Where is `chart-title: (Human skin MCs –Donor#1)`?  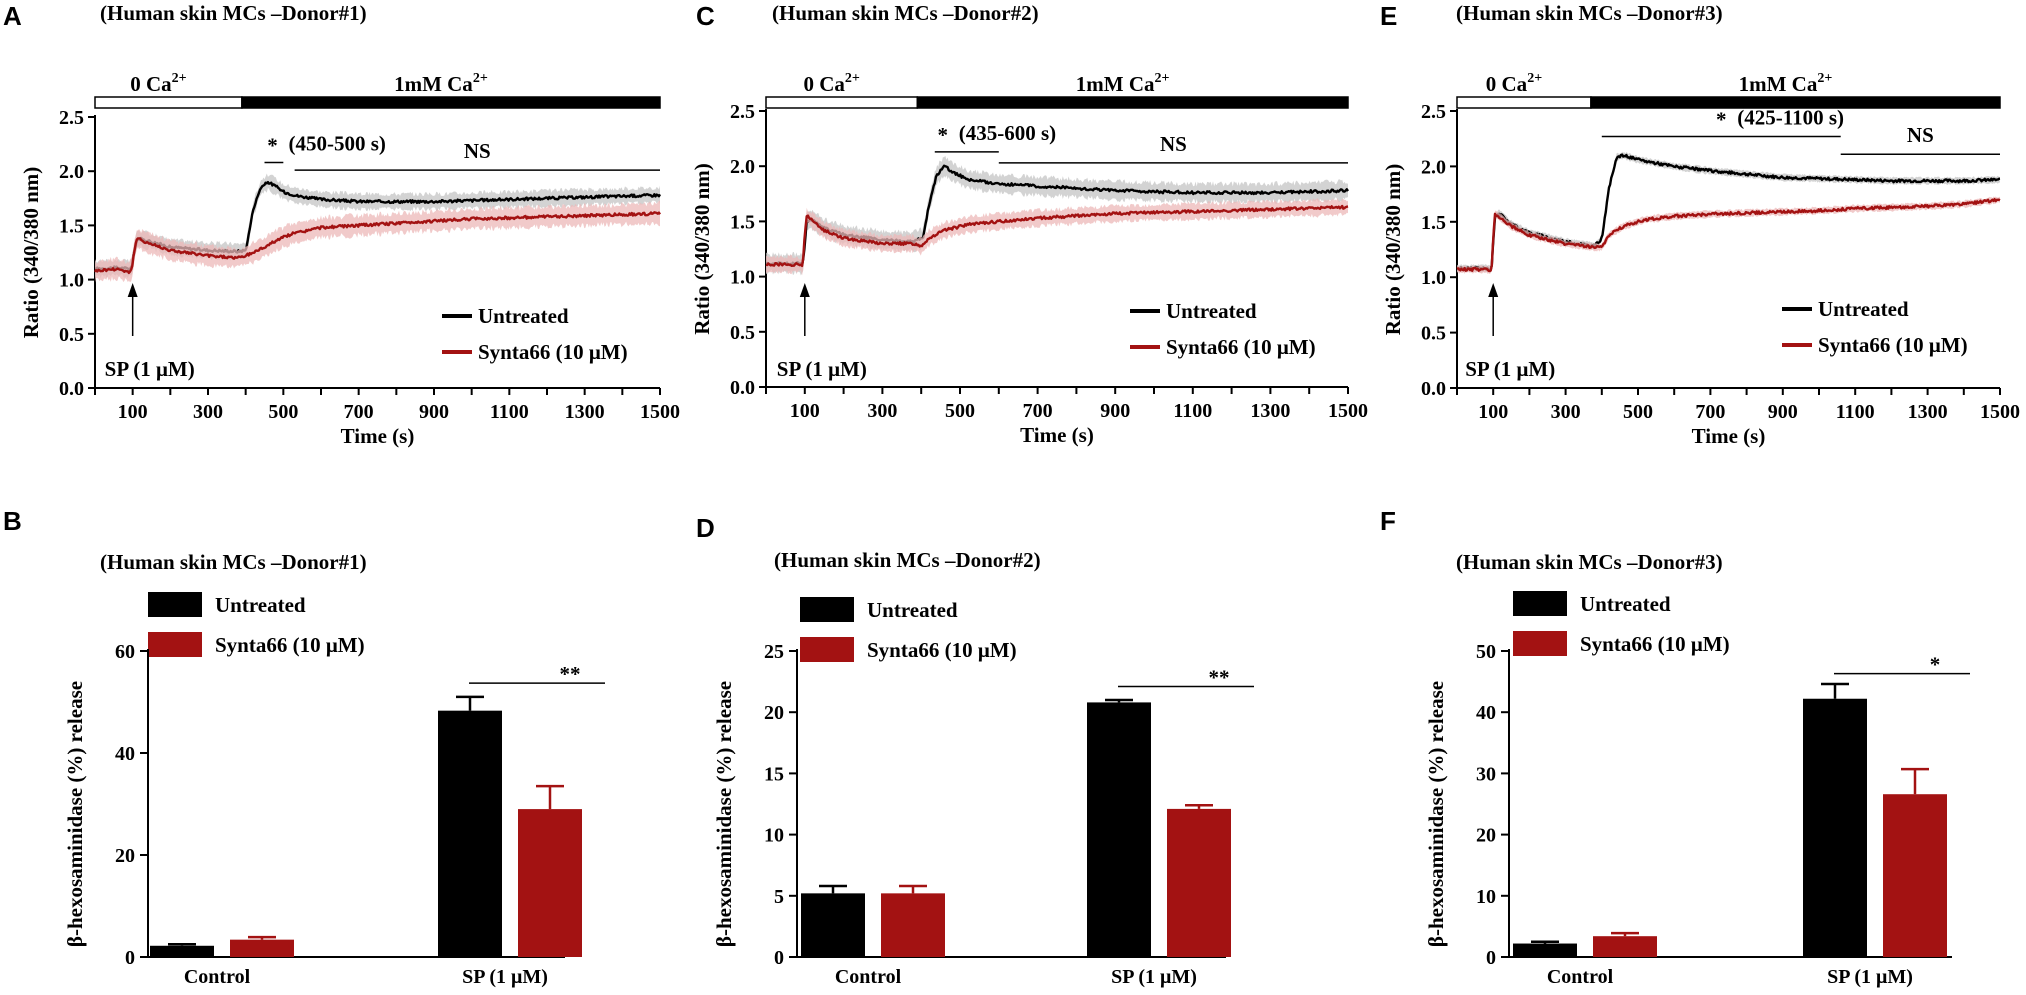 chart-title: (Human skin MCs –Donor#1) is located at coordinates (233, 562).